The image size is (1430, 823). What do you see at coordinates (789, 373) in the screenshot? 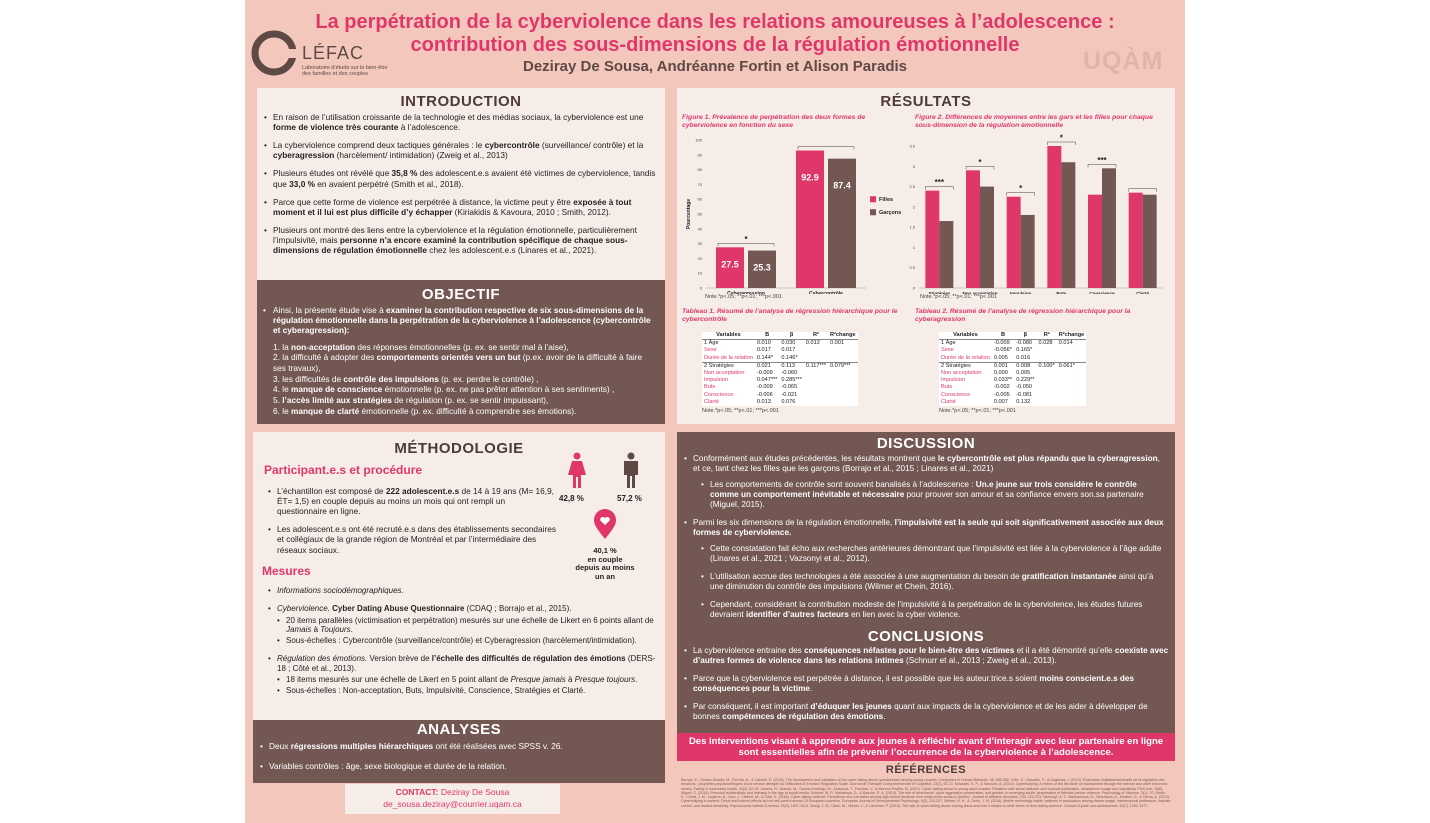
I see `table-cell: -0.060` at bounding box center [789, 373].